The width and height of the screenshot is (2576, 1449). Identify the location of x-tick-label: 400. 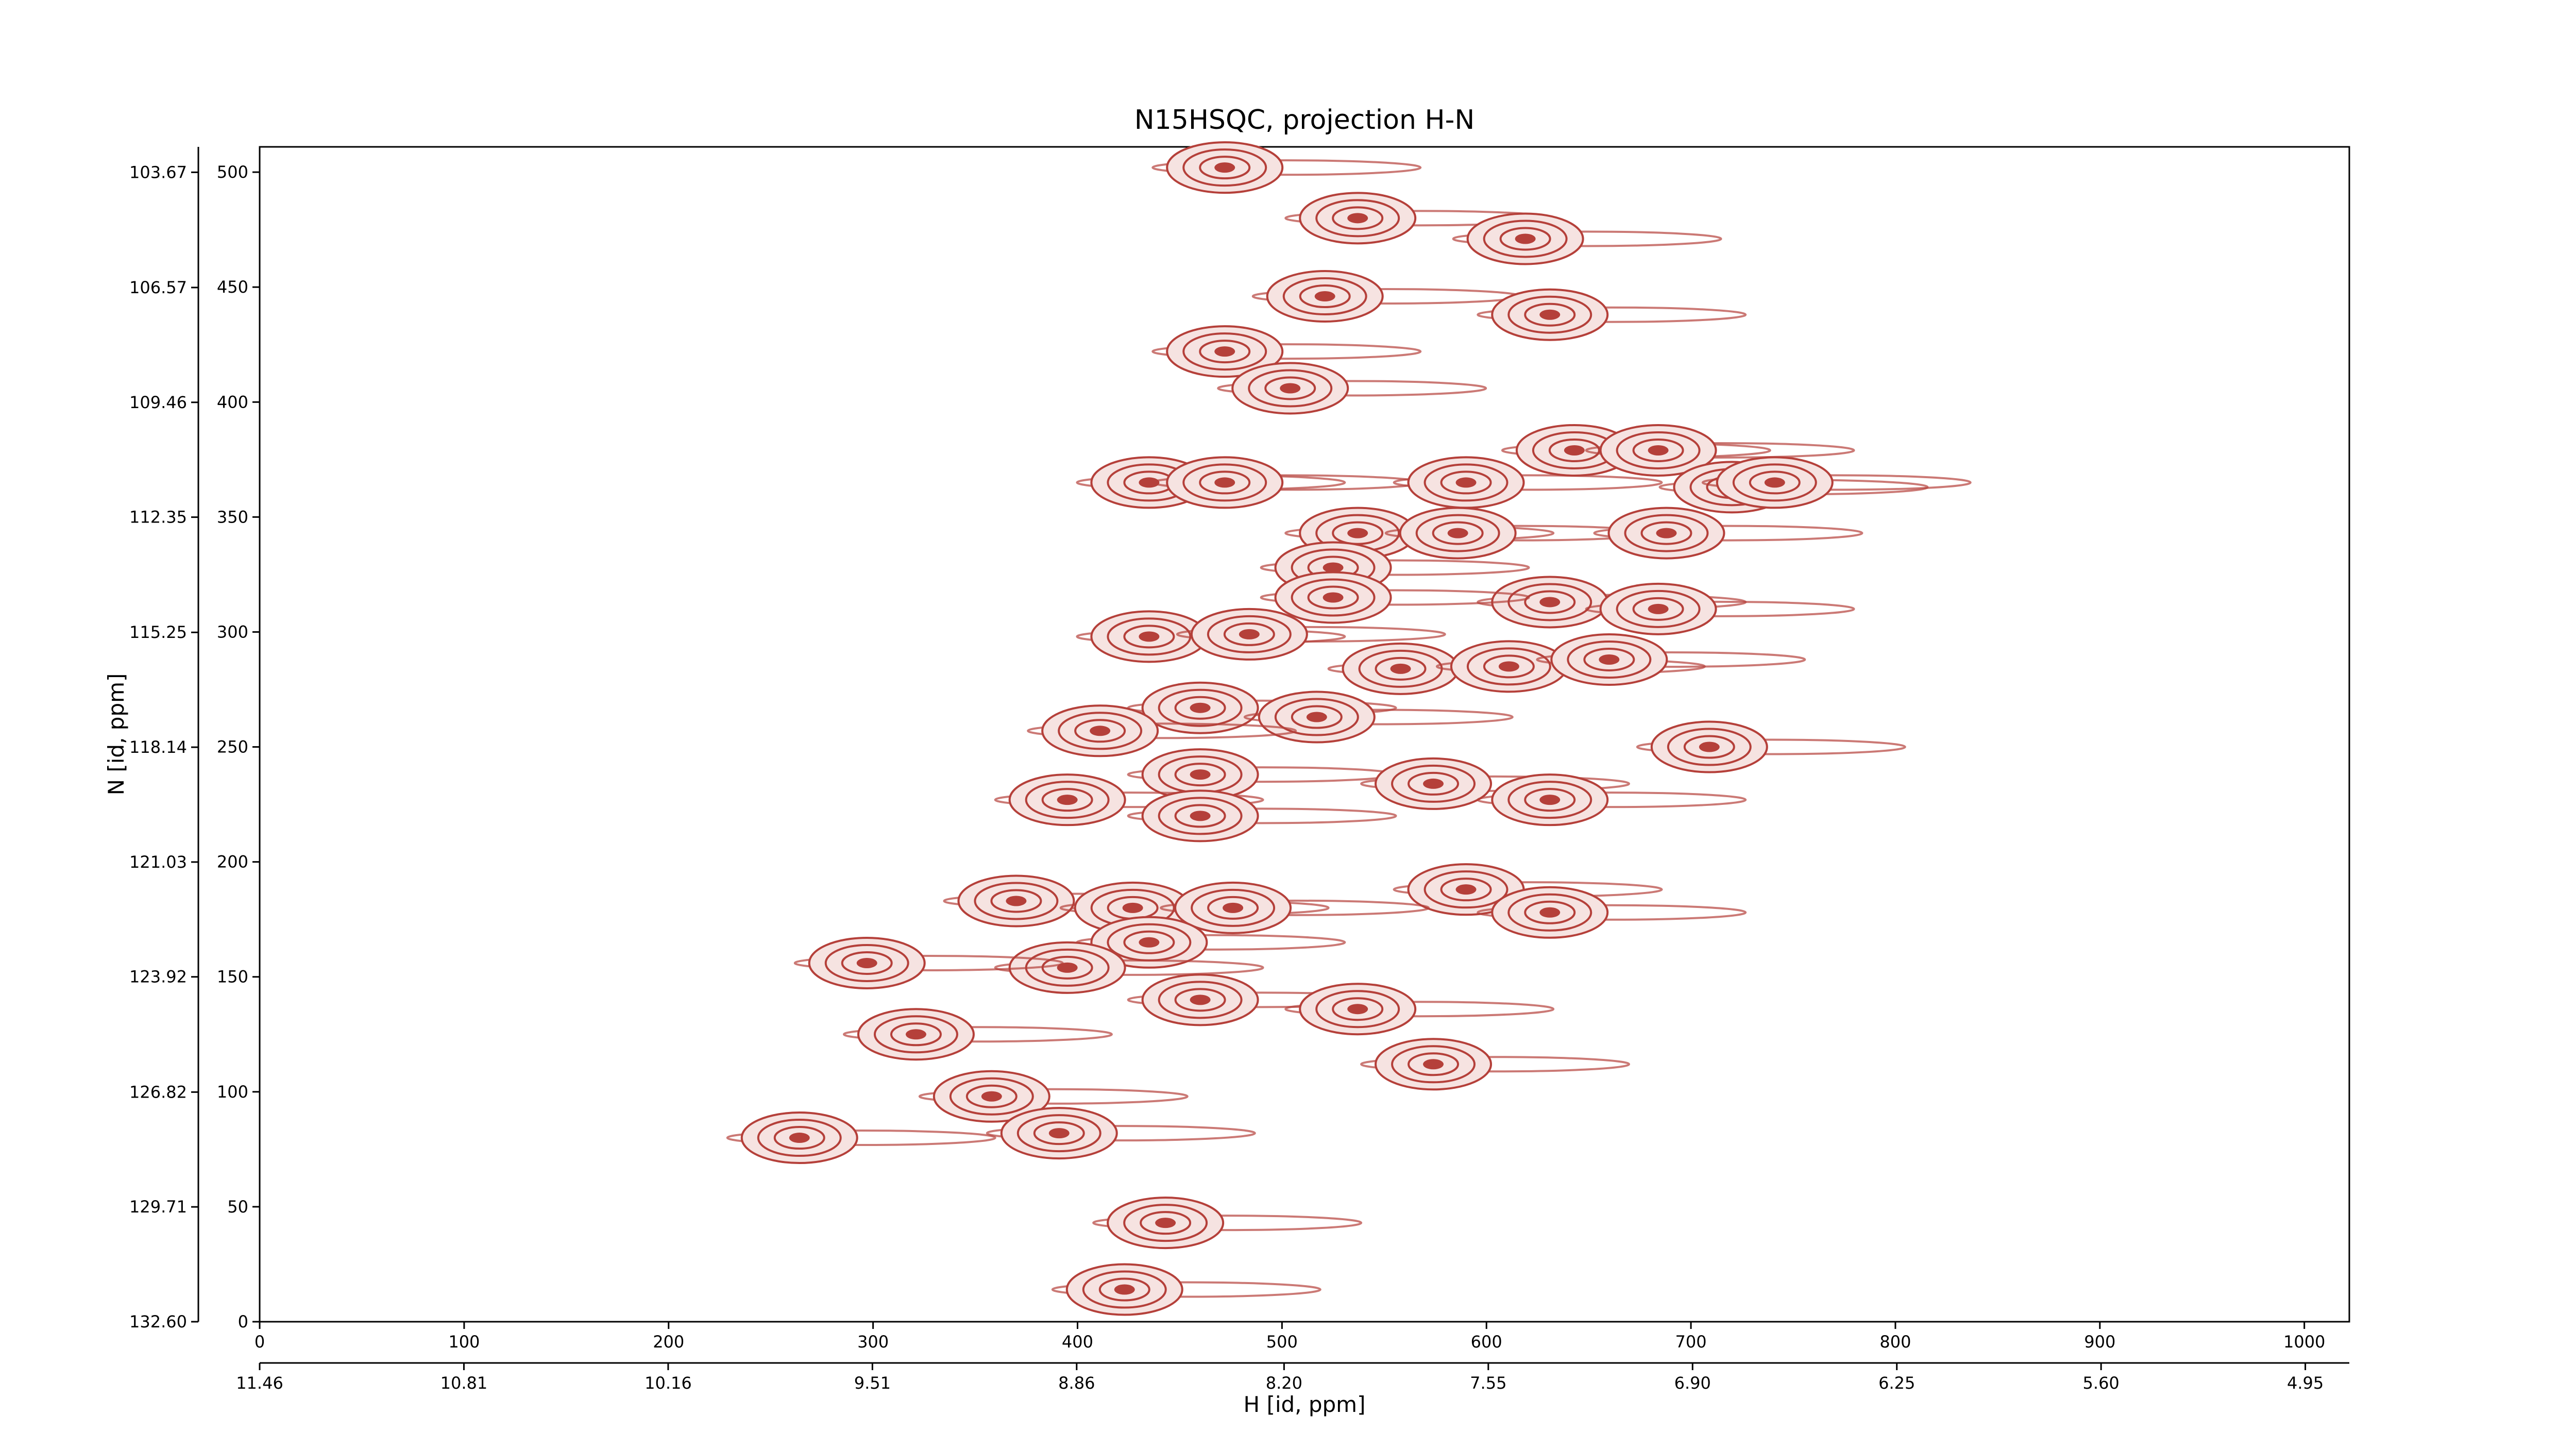
(1077, 1342).